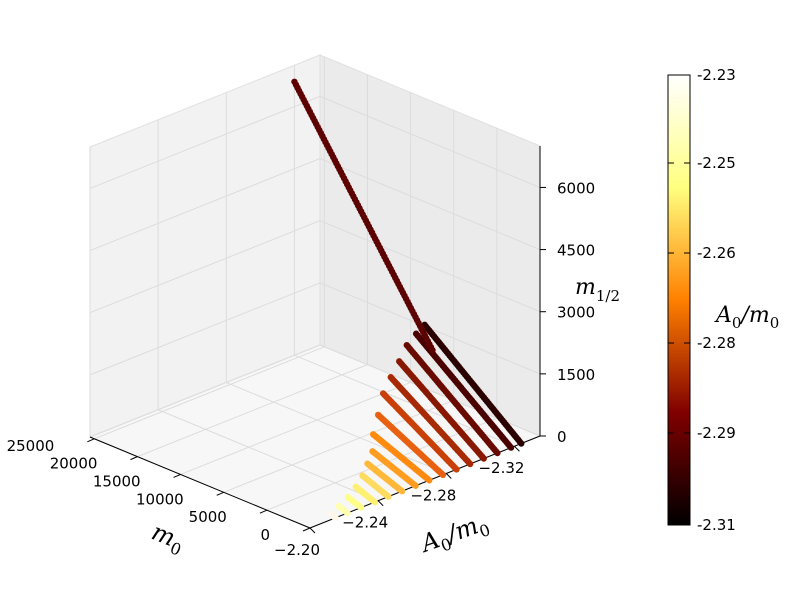  Describe the element at coordinates (576, 251) in the screenshot. I see `z-tick-label: 4500` at that location.